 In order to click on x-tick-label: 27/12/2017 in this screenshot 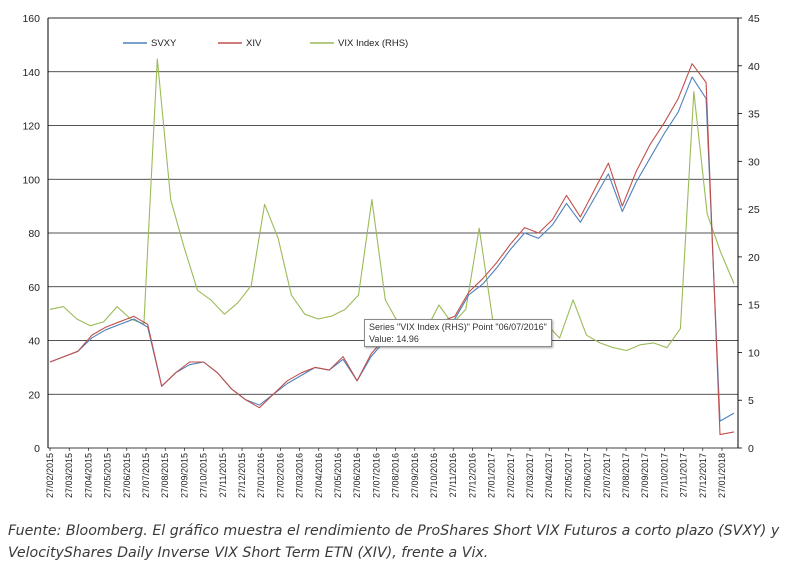, I will do `click(703, 475)`.